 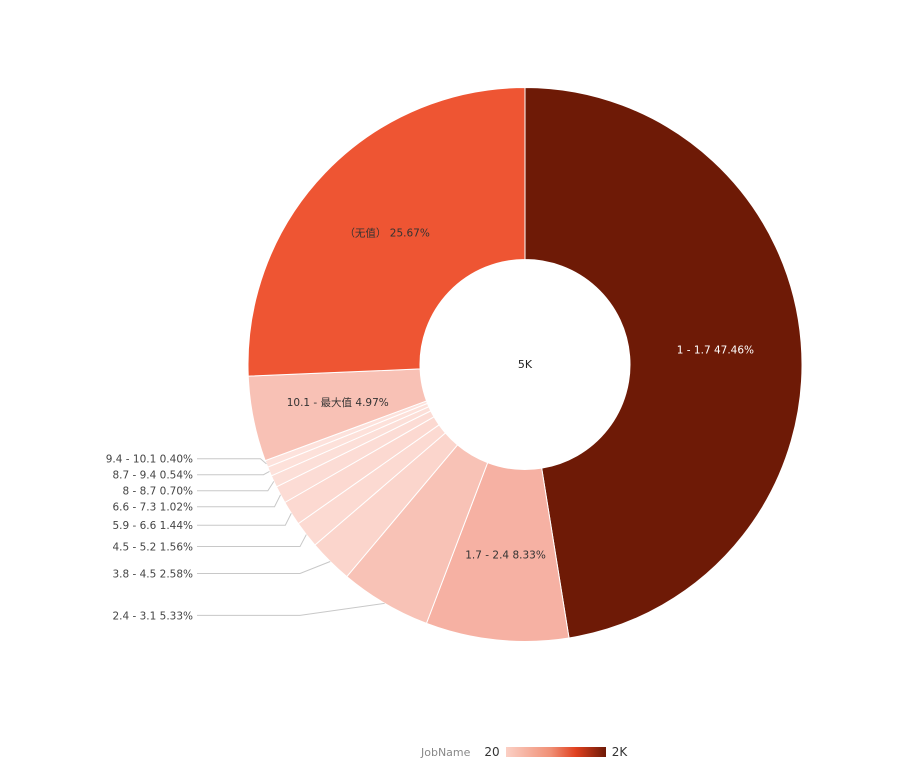 What do you see at coordinates (152, 616) in the screenshot?
I see `slice-label-2: 2.4 - 3.1 5.33%` at bounding box center [152, 616].